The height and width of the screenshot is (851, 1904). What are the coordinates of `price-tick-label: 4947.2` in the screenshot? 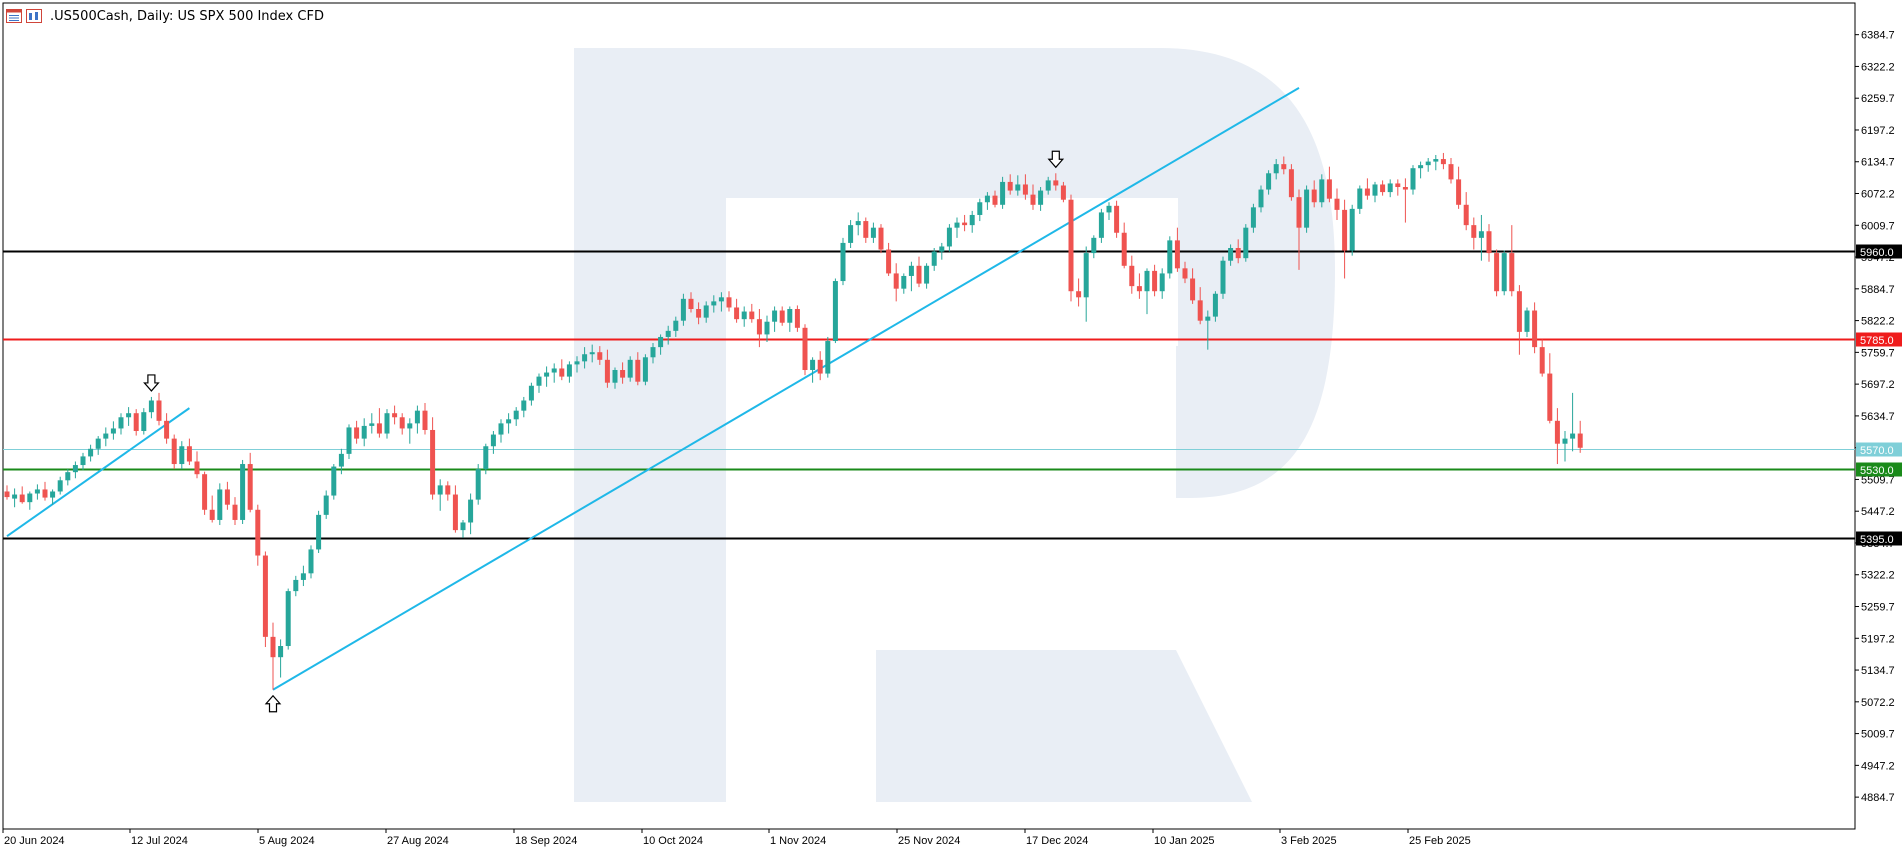 It's located at (1878, 766).